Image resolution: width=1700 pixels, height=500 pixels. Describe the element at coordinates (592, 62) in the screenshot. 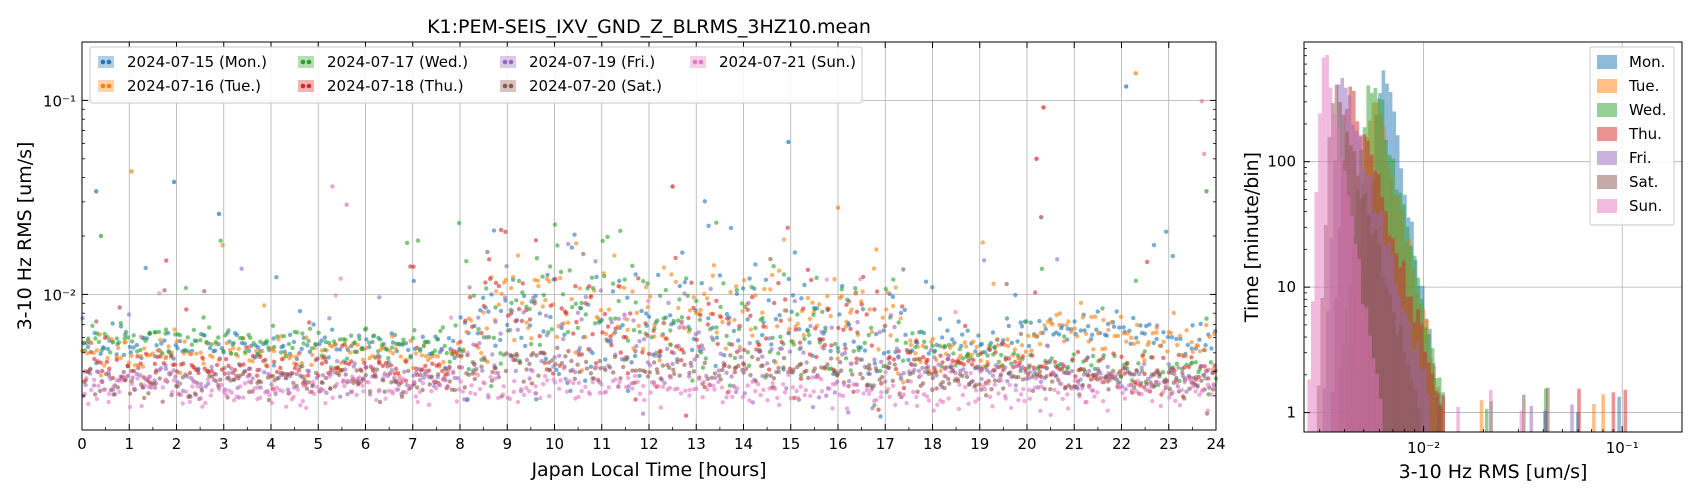

I see `legend-label-fri: 2024-07-19 (Fri.)` at that location.